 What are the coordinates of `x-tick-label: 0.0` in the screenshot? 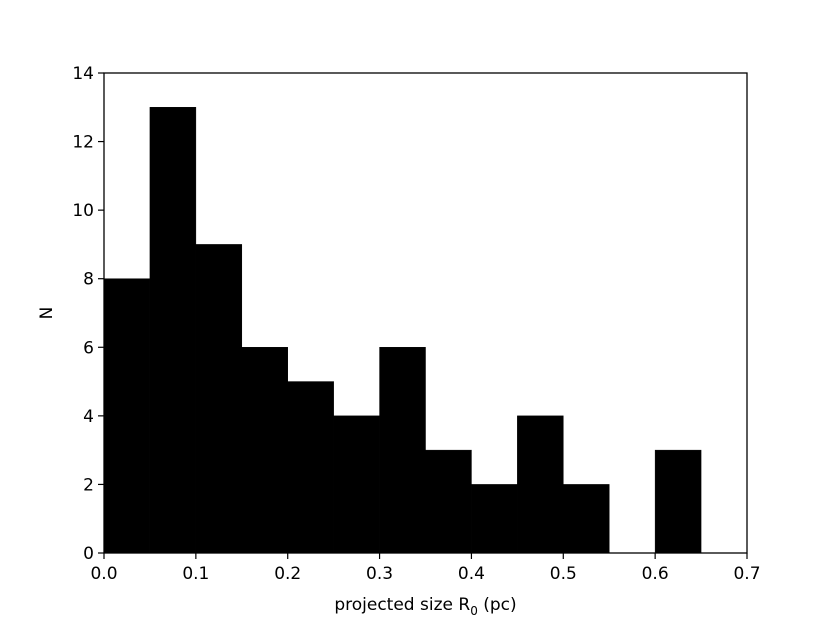 It's located at (103, 574).